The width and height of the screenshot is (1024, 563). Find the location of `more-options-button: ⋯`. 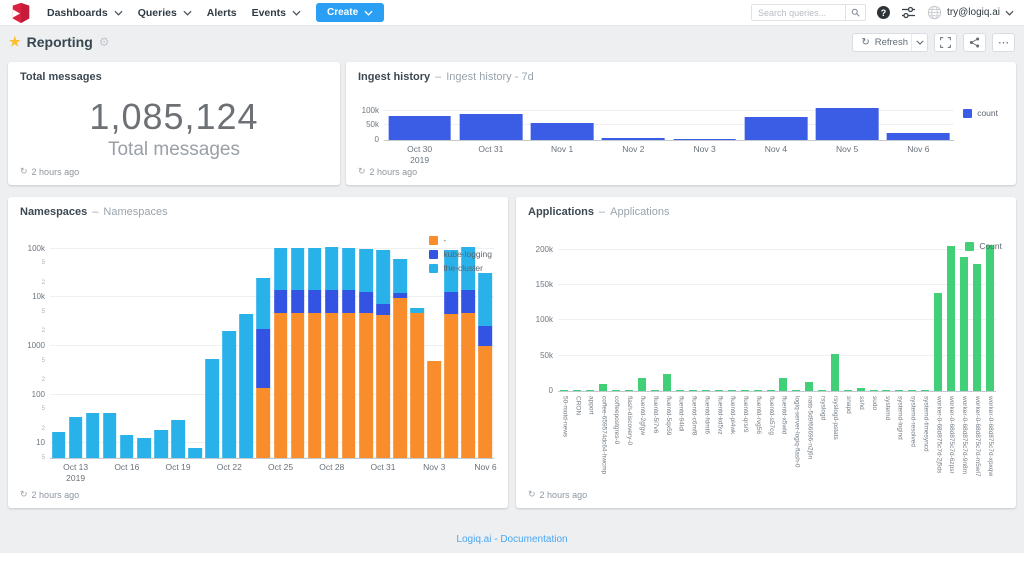

more-options-button: ⋯ is located at coordinates (1003, 42).